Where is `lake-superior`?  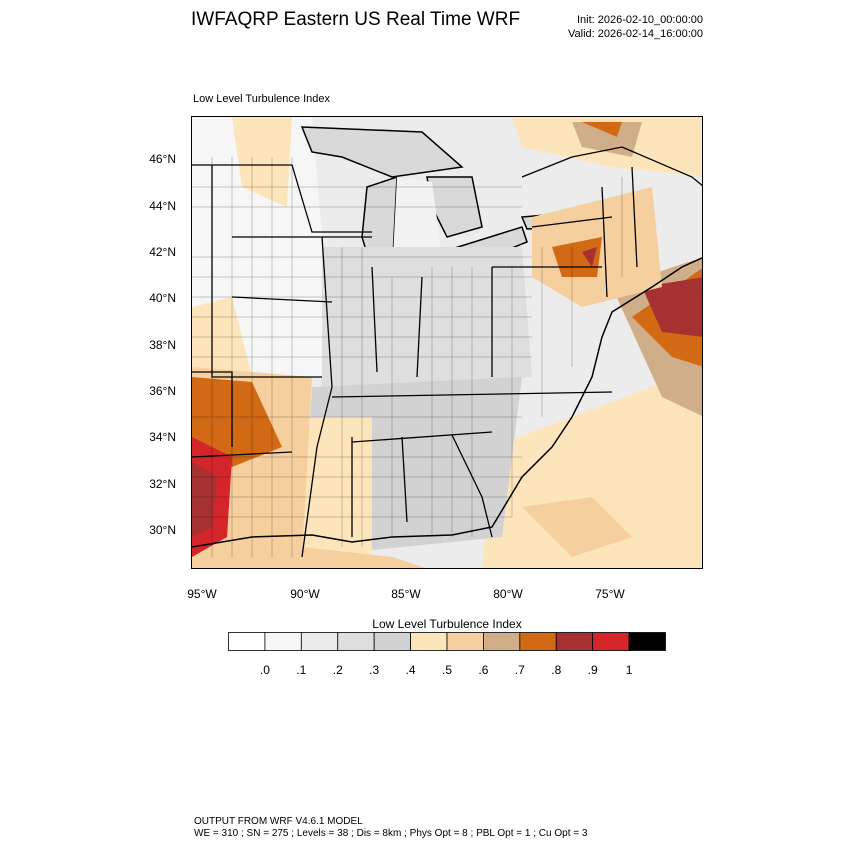 lake-superior is located at coordinates (382, 152).